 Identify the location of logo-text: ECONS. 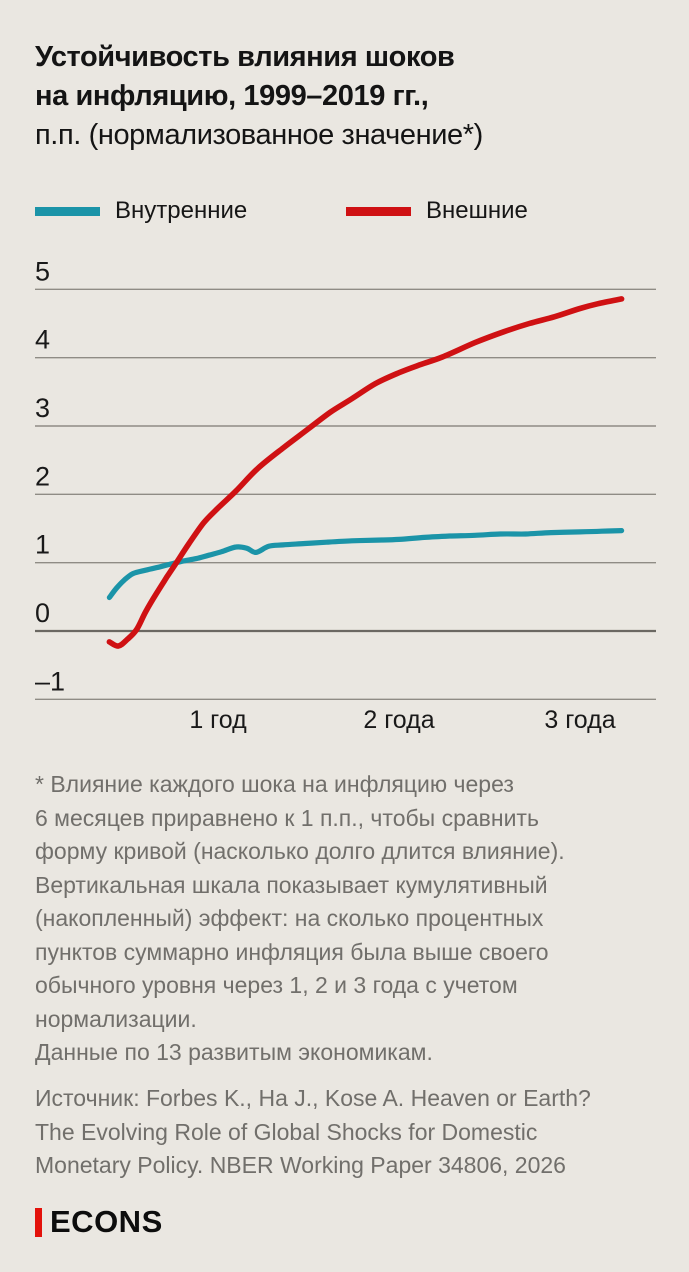
(106, 1221).